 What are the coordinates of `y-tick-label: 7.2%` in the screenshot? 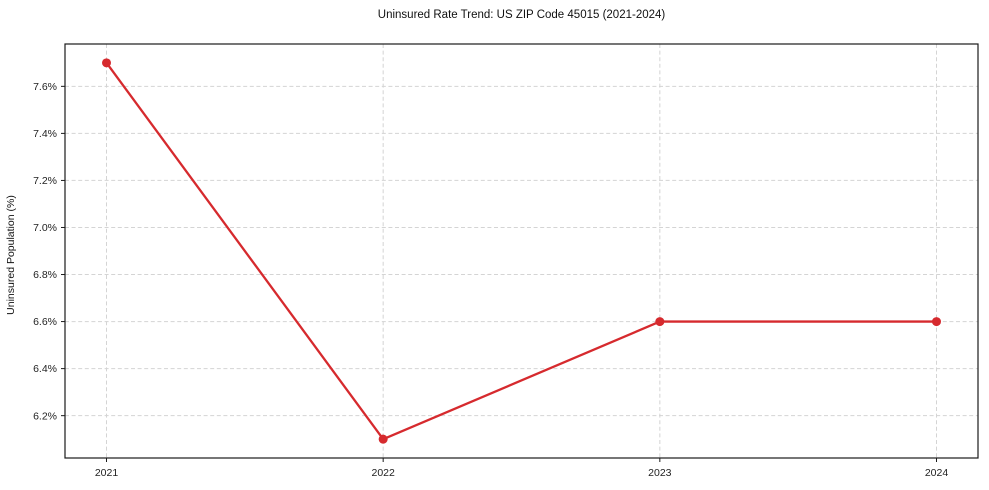 It's located at (45, 181).